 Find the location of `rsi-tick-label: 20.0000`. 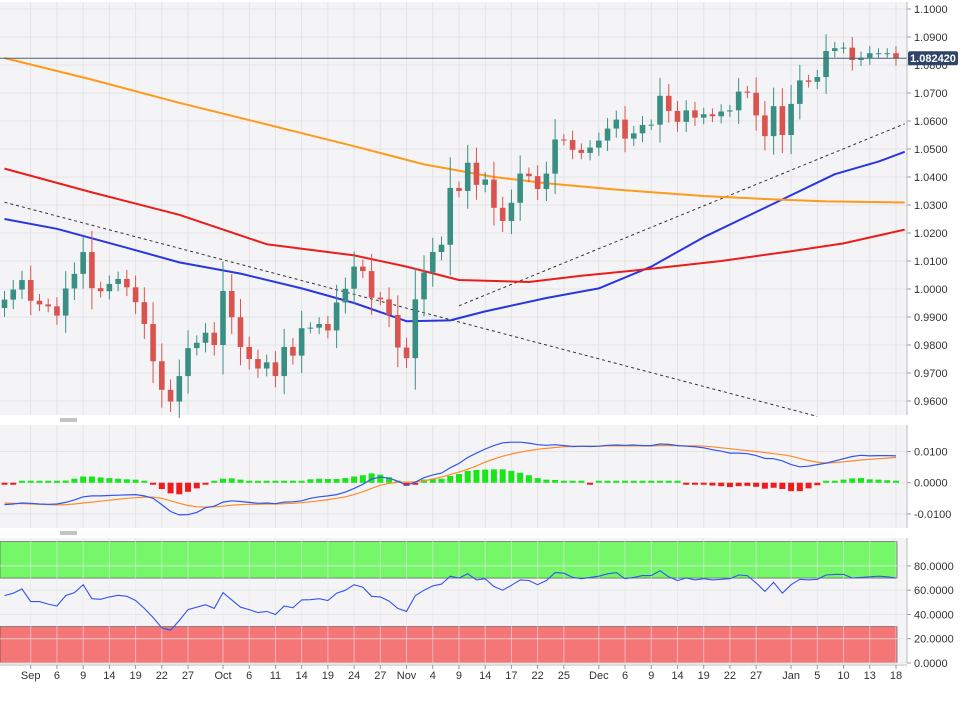

rsi-tick-label: 20.0000 is located at coordinates (934, 640).